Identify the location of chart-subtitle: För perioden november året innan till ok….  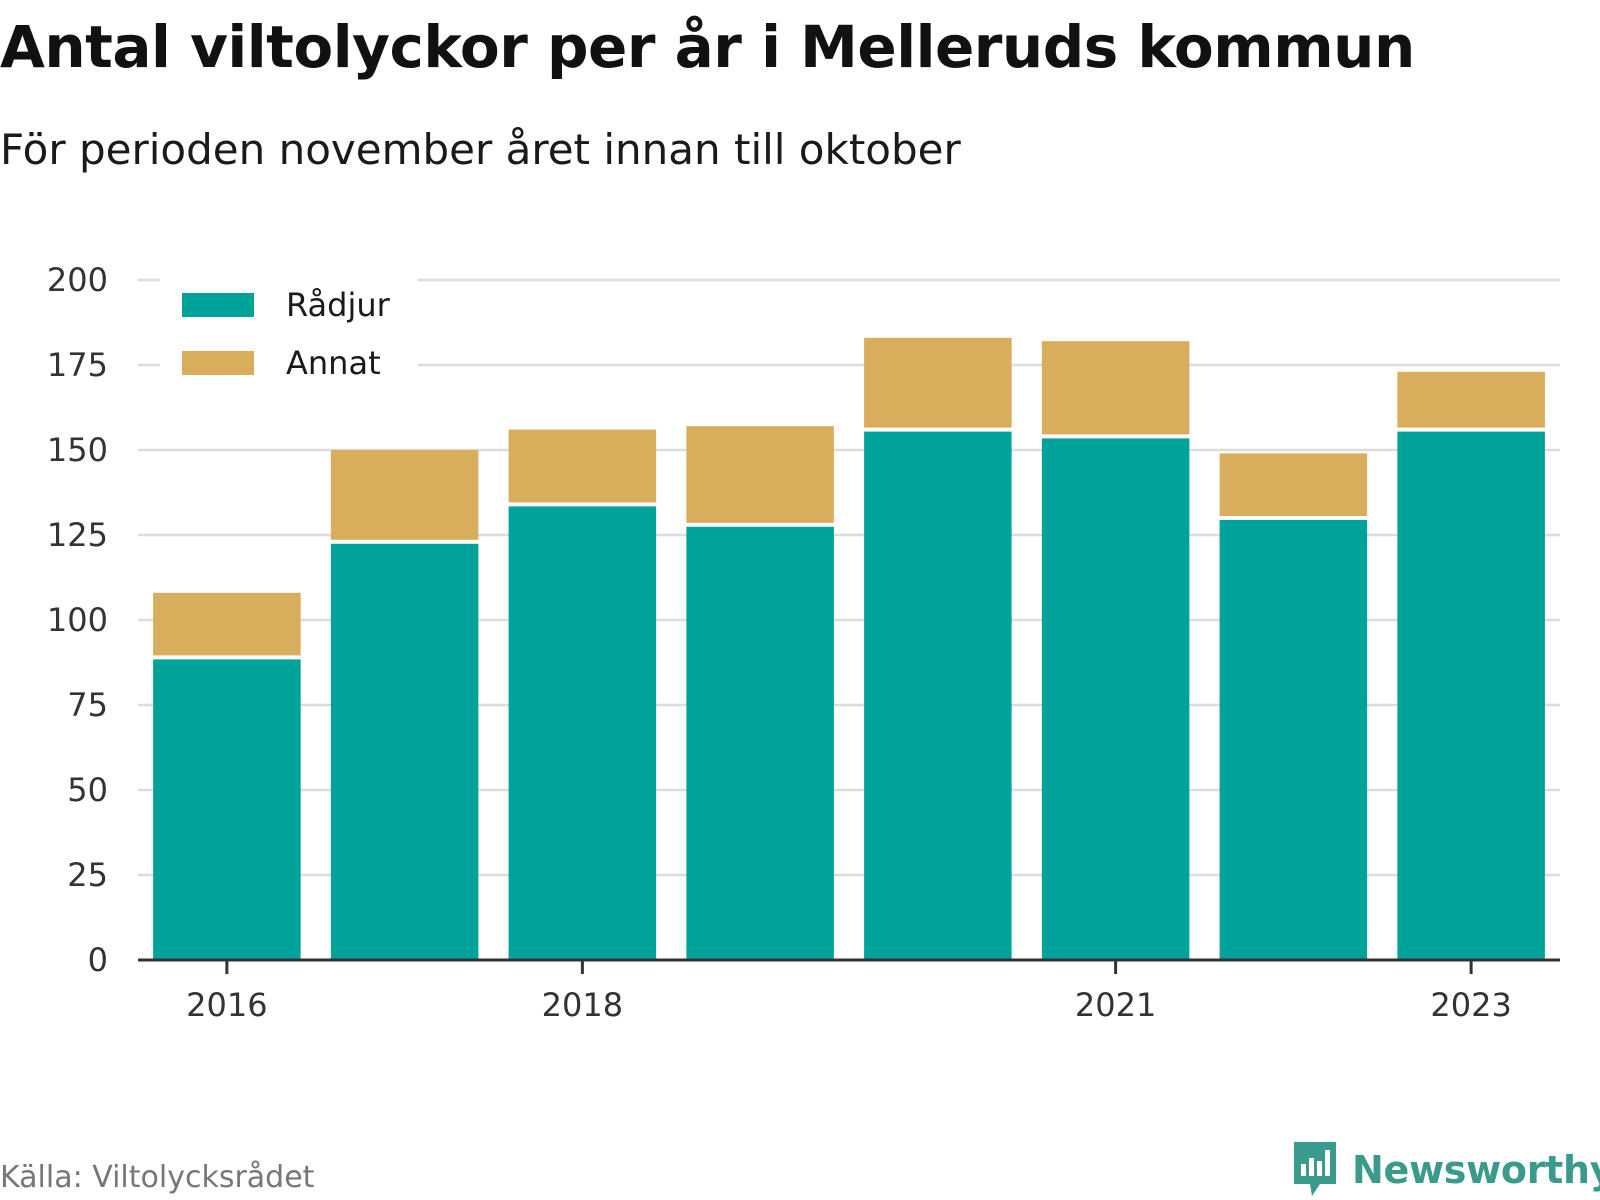
(480, 149).